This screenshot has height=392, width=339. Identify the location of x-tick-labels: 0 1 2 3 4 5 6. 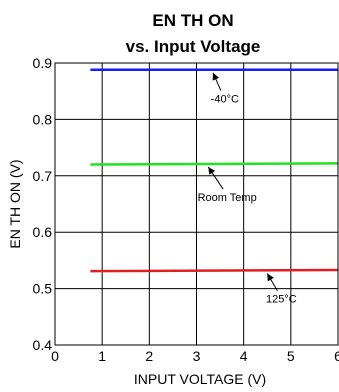
(195, 356).